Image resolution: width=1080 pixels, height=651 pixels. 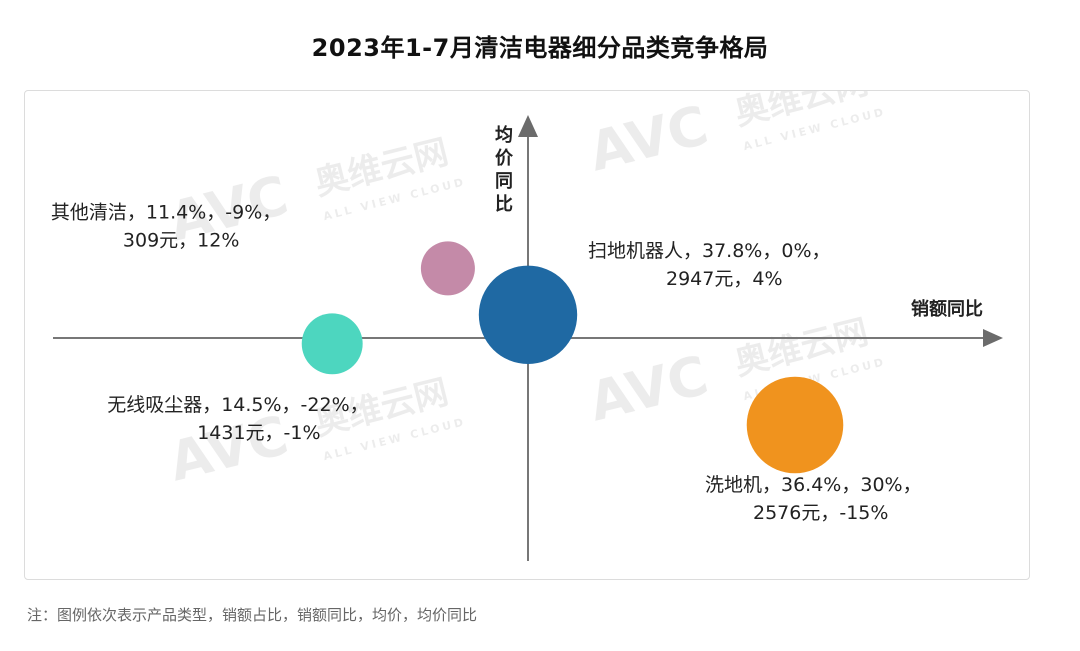 I want to click on x-axis-label: 销额同比, so click(x=947, y=309).